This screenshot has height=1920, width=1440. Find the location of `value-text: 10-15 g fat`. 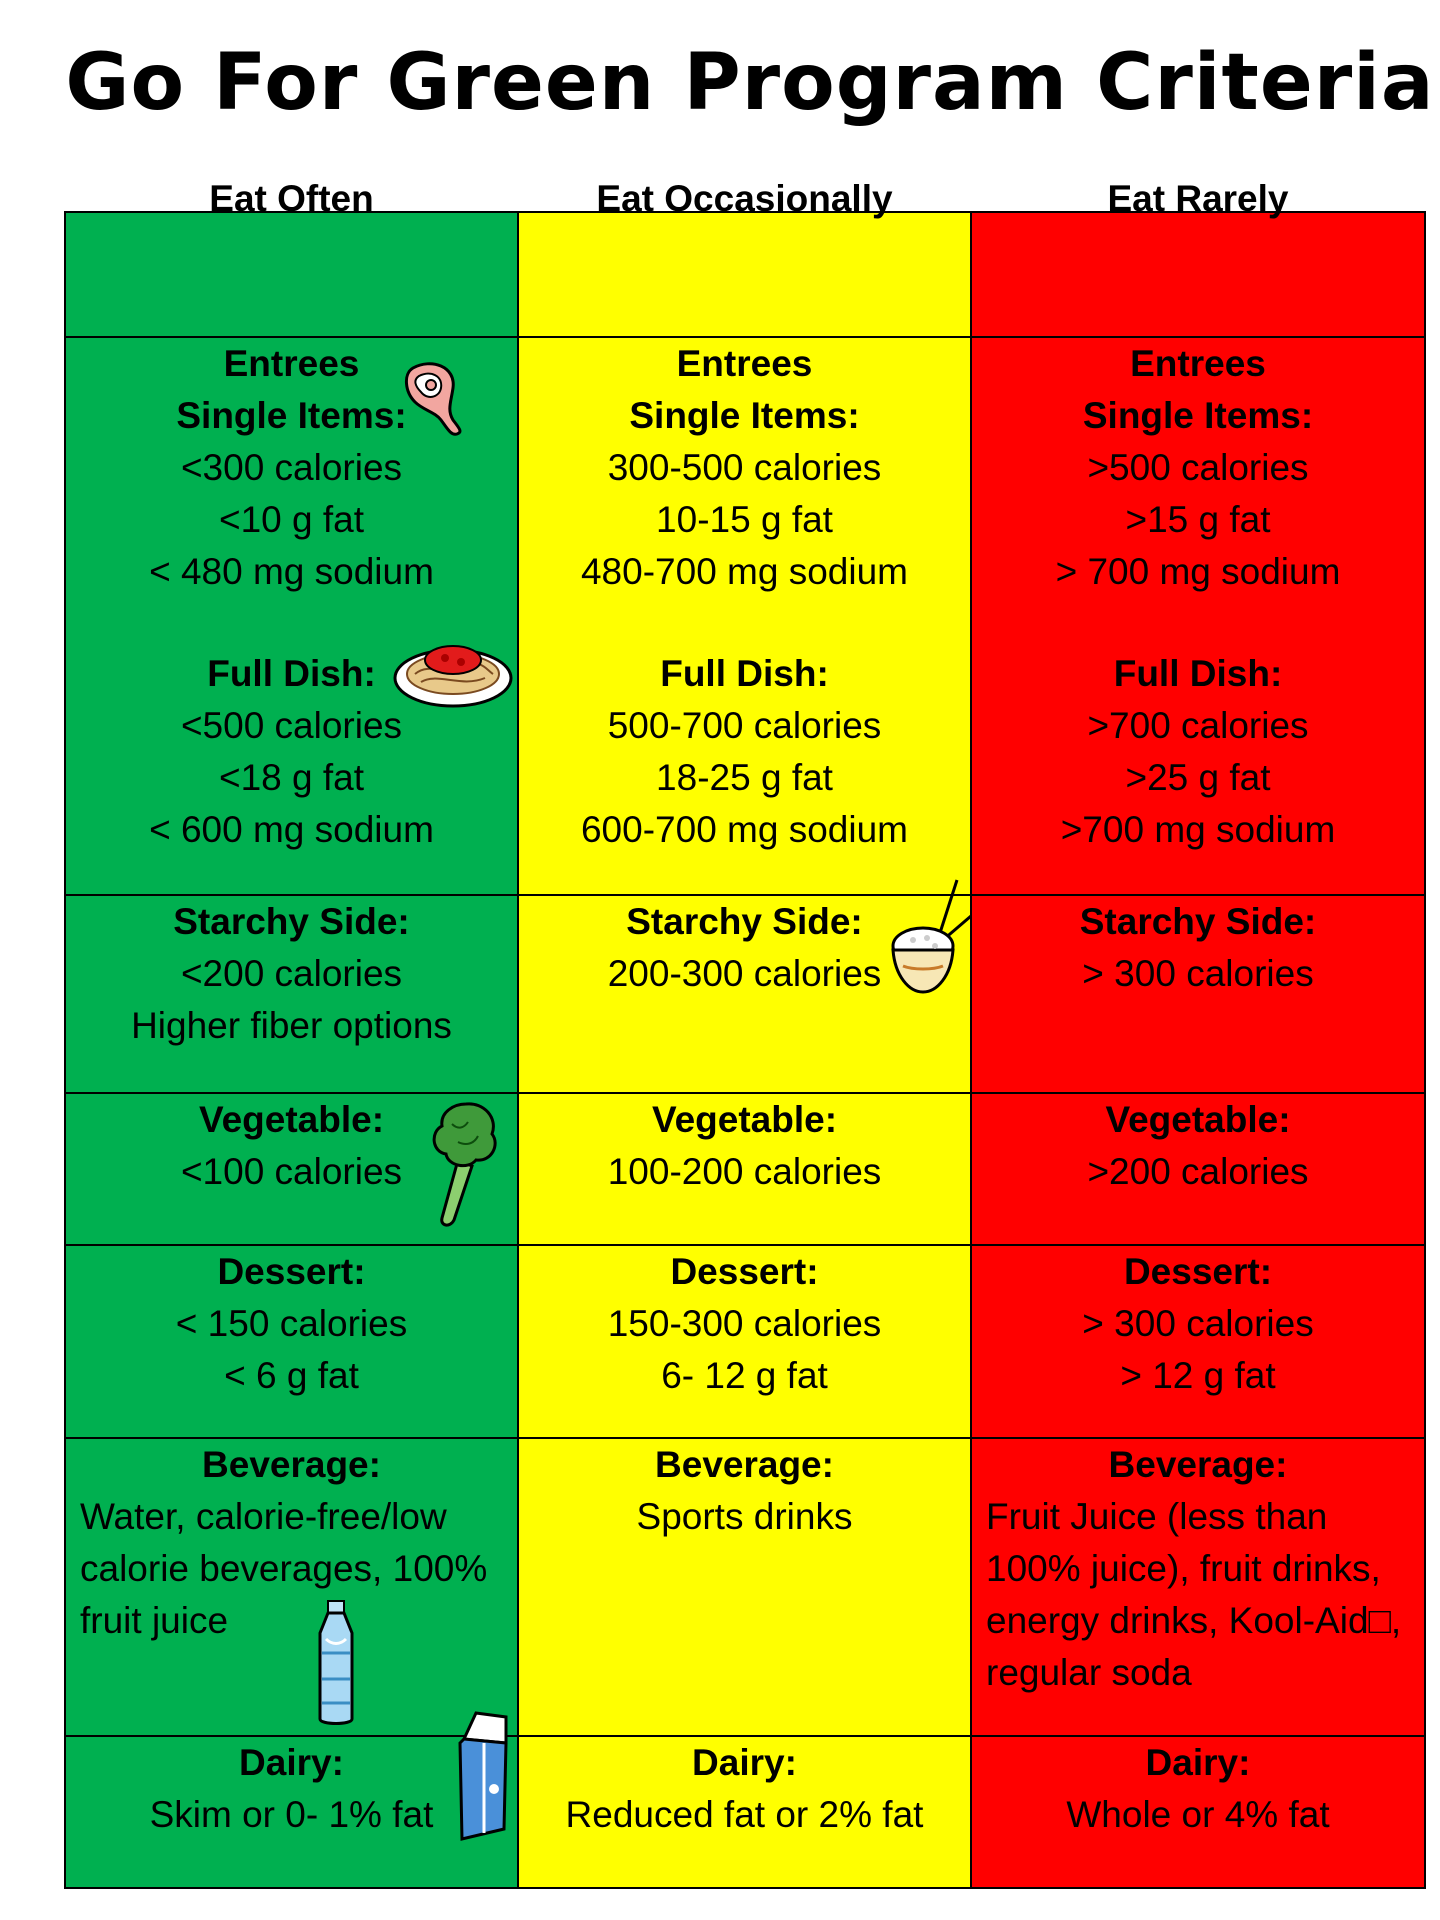

value-text: 10-15 g fat is located at coordinates (744, 519).